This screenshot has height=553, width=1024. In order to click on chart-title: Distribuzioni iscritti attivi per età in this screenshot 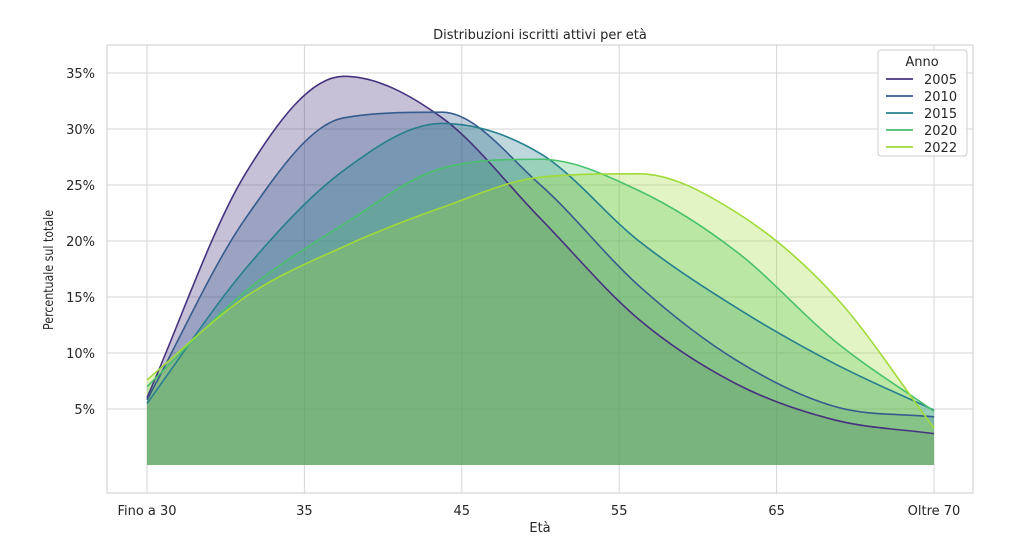, I will do `click(540, 35)`.